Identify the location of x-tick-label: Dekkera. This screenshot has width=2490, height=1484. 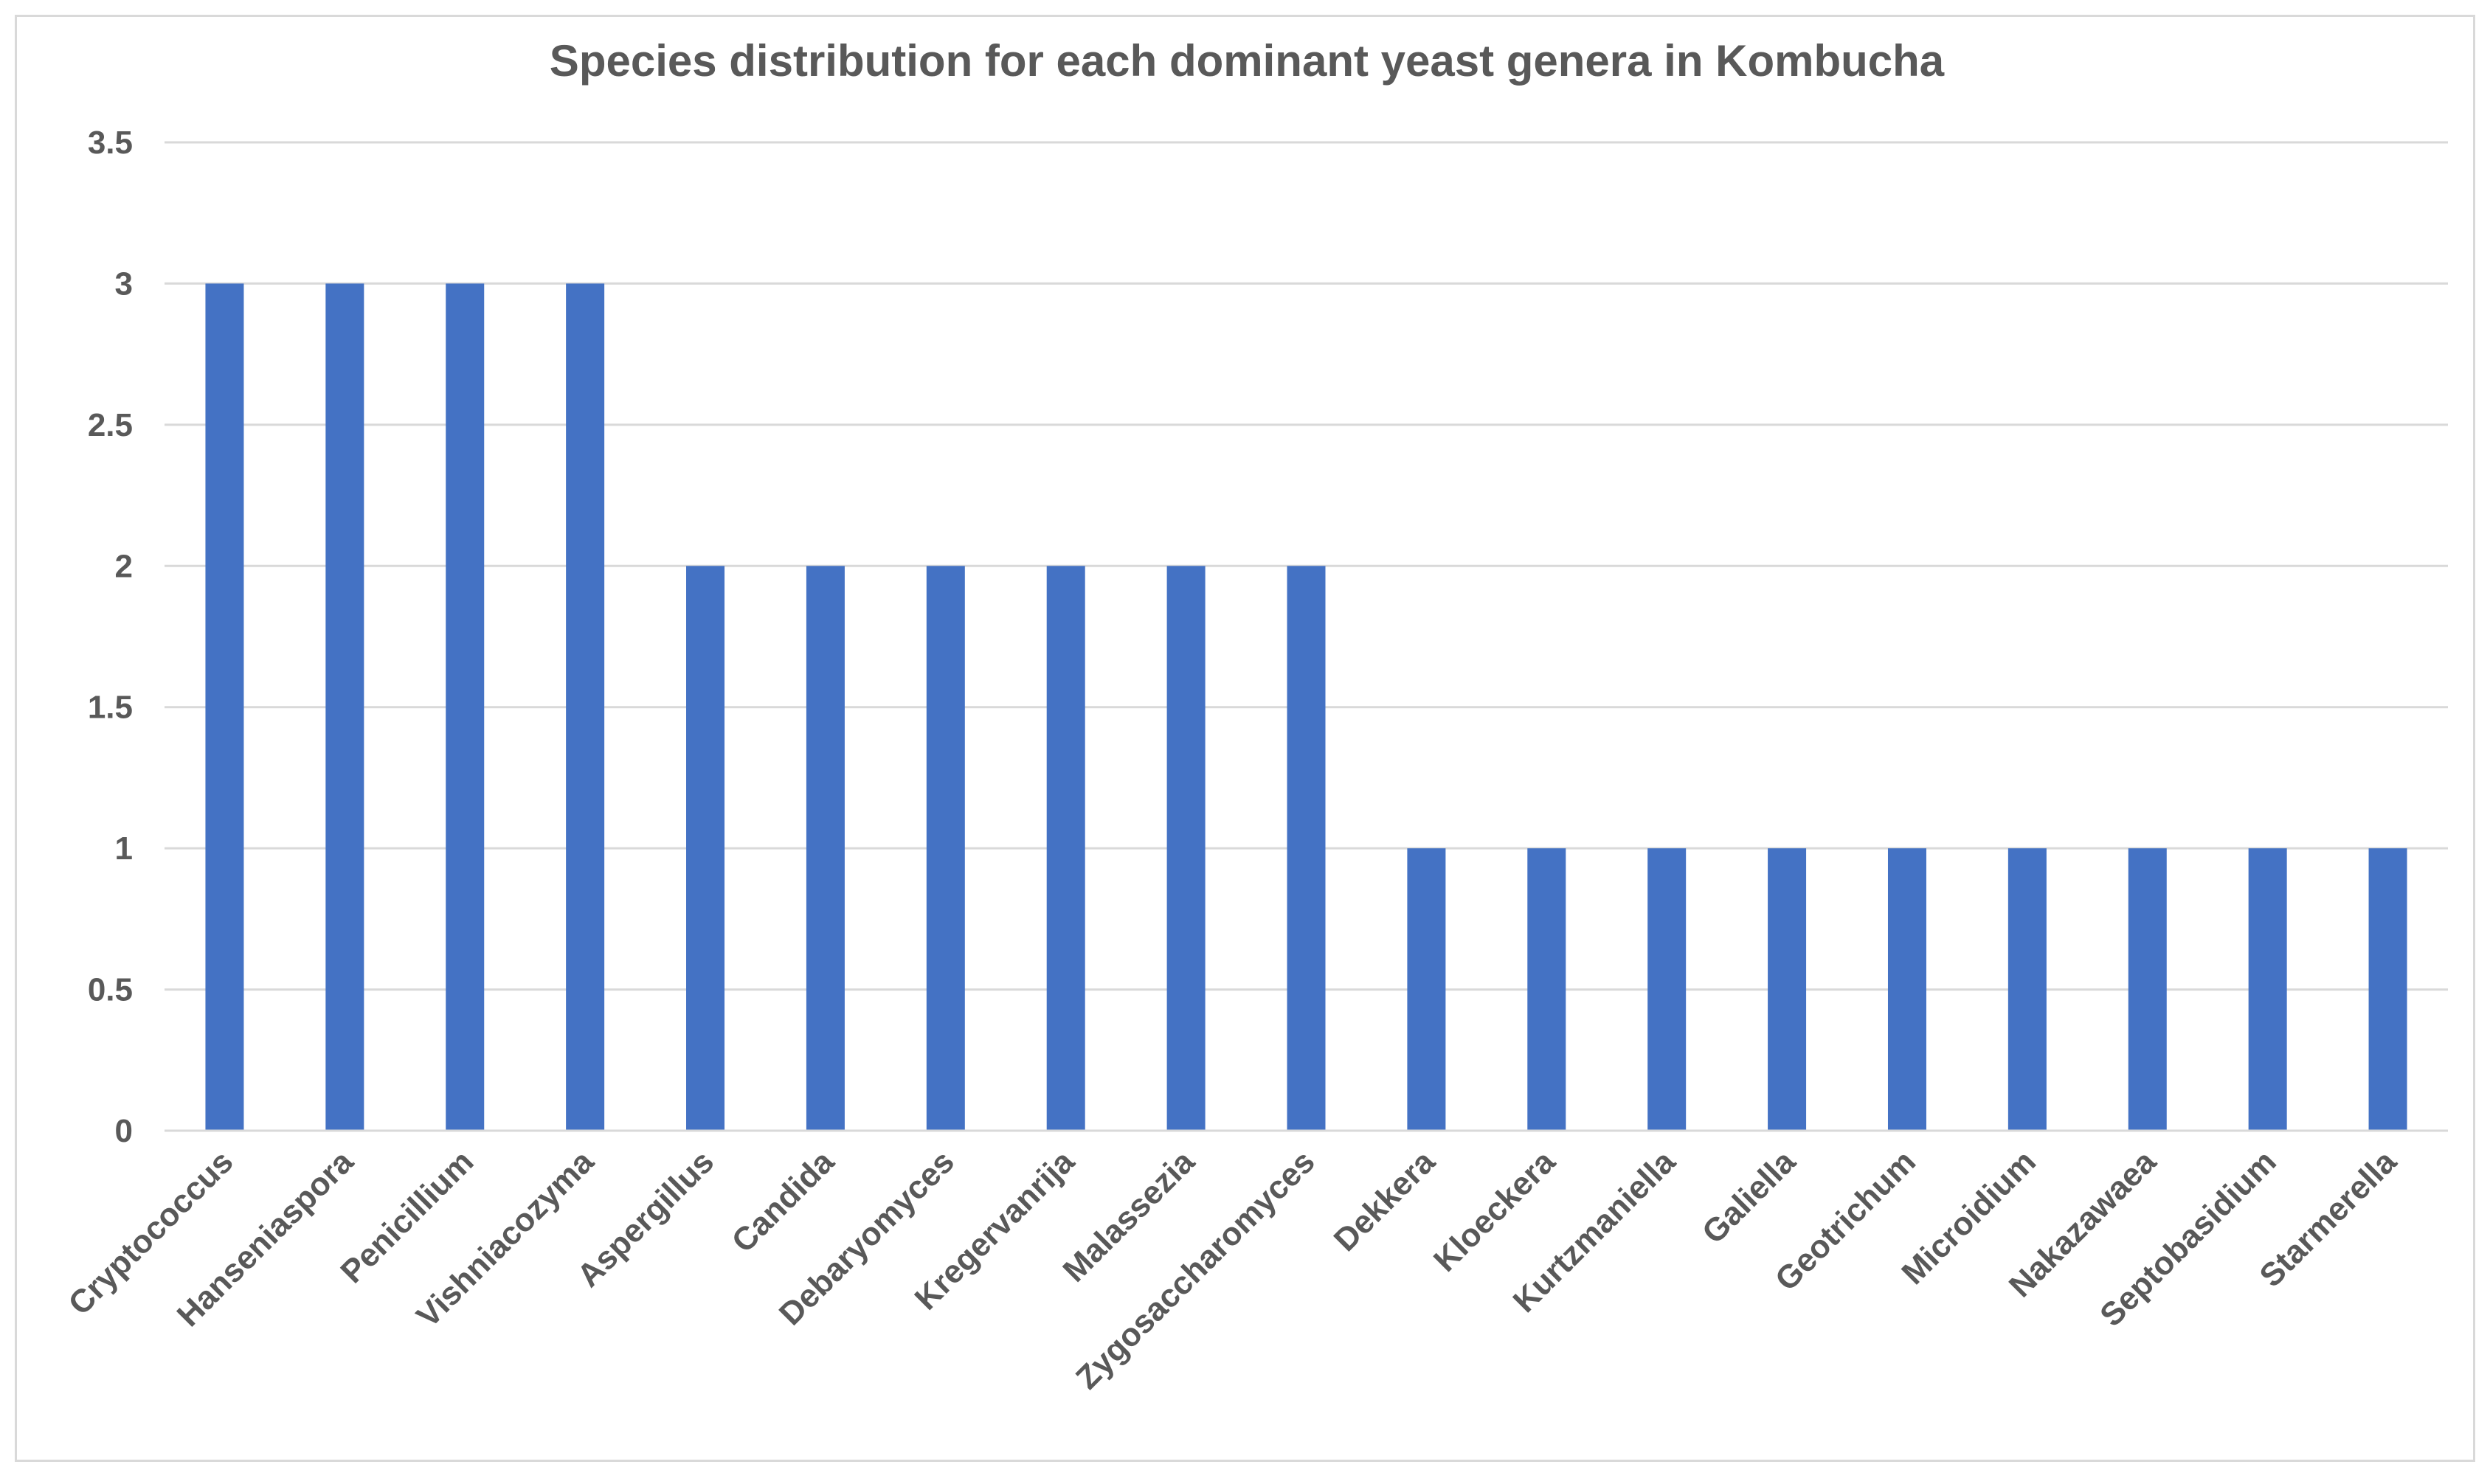
(1384, 1200).